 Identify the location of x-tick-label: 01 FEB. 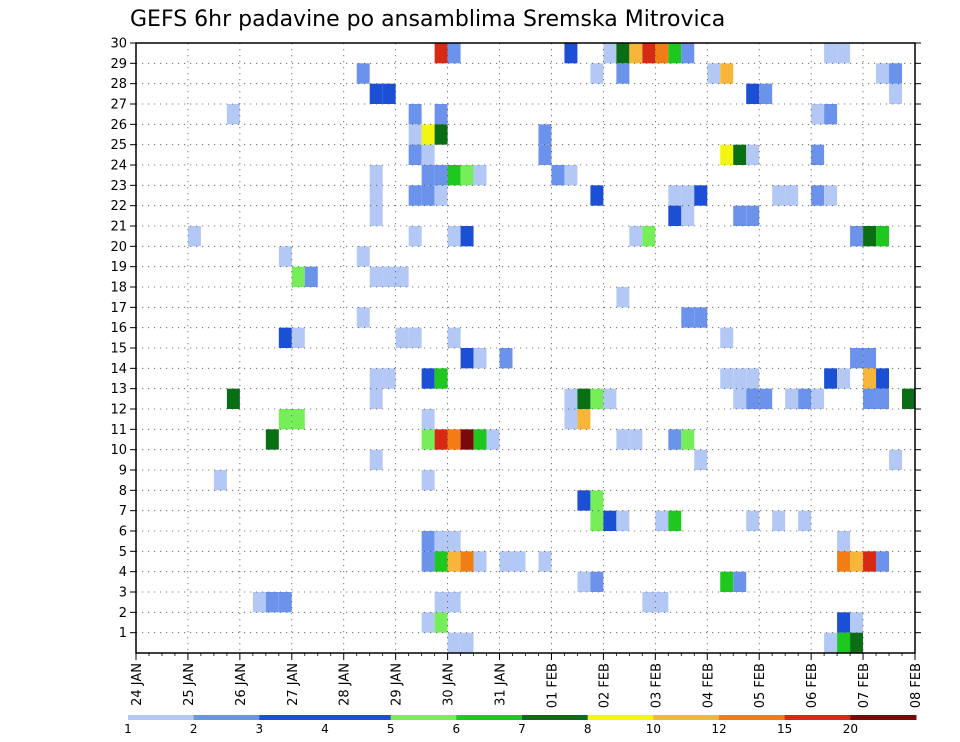
(552, 685).